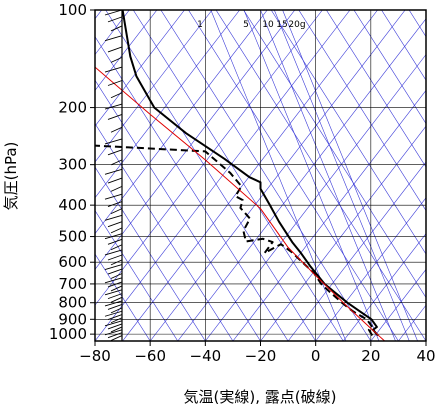 Image resolution: width=436 pixels, height=411 pixels. Describe the element at coordinates (261, 356) in the screenshot. I see `x-tick-label: −20` at that location.